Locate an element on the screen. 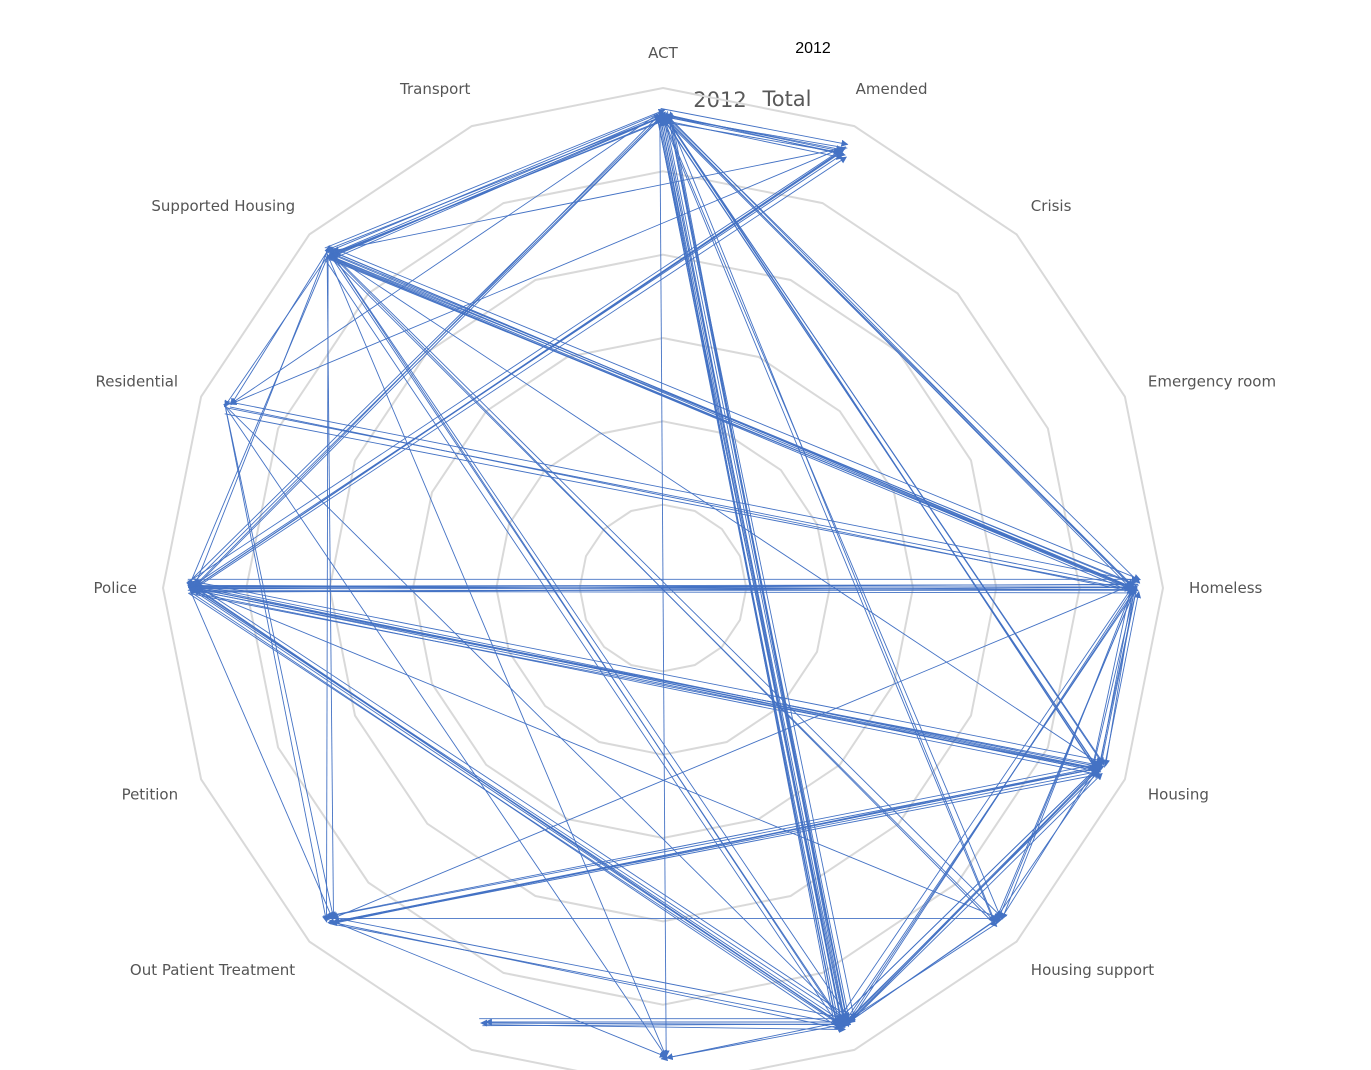 The image size is (1371, 1070). edge-homeless-to-police is located at coordinates (665, 588).